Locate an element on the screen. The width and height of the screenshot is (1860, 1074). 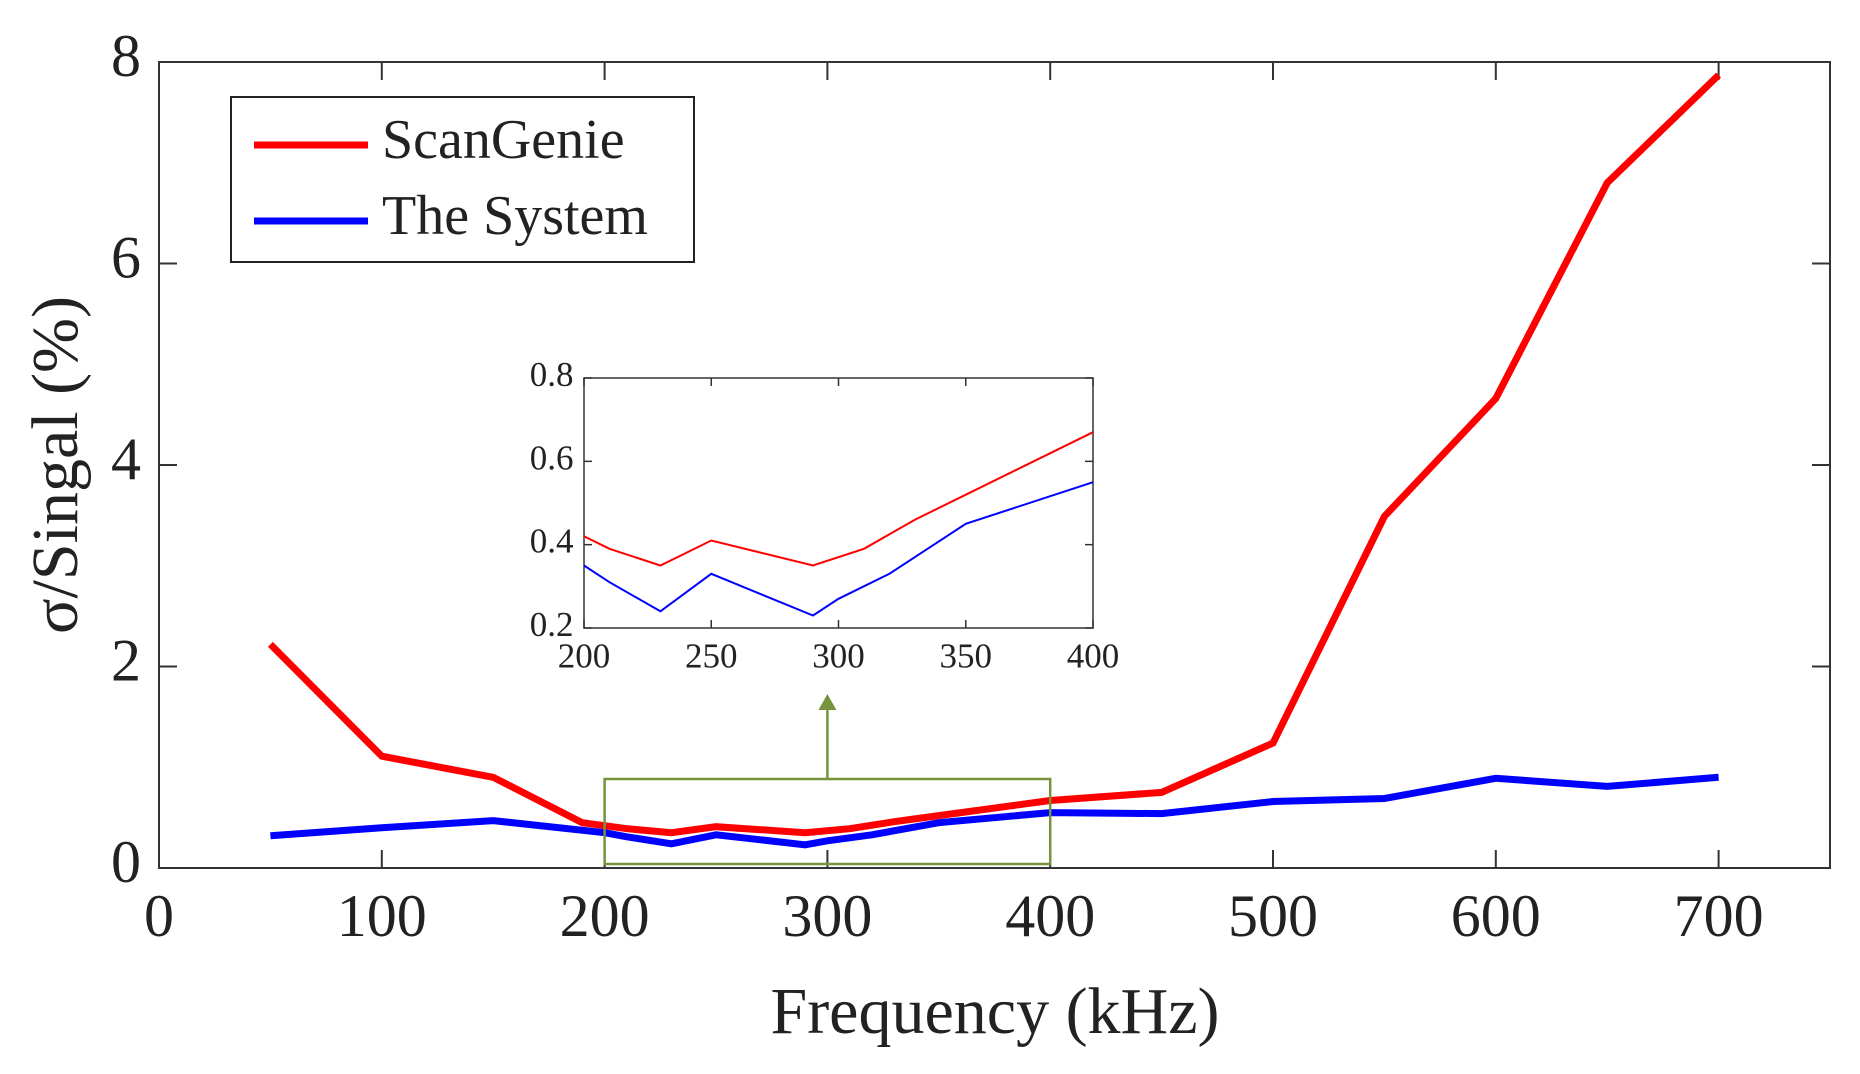
inset-frame is located at coordinates (838, 503).